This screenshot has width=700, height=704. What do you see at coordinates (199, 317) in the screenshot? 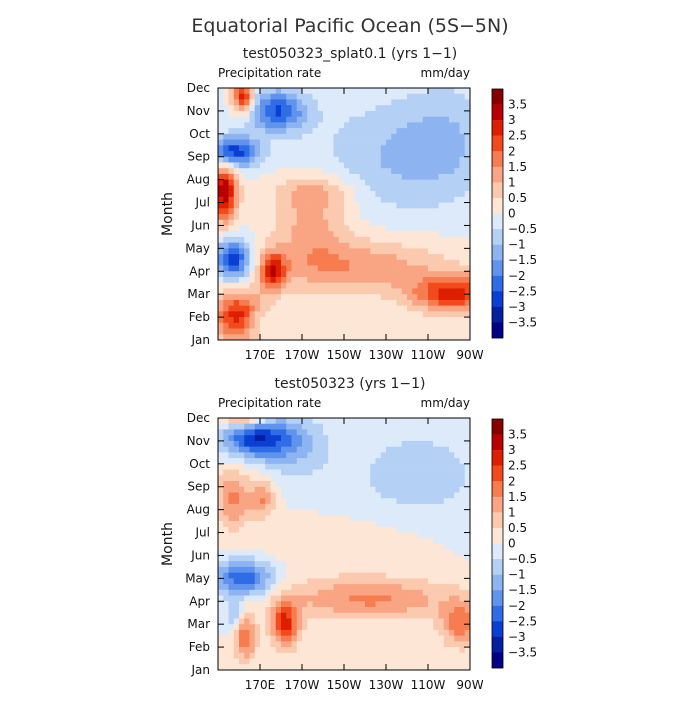
I see `y-tick-label: Feb` at bounding box center [199, 317].